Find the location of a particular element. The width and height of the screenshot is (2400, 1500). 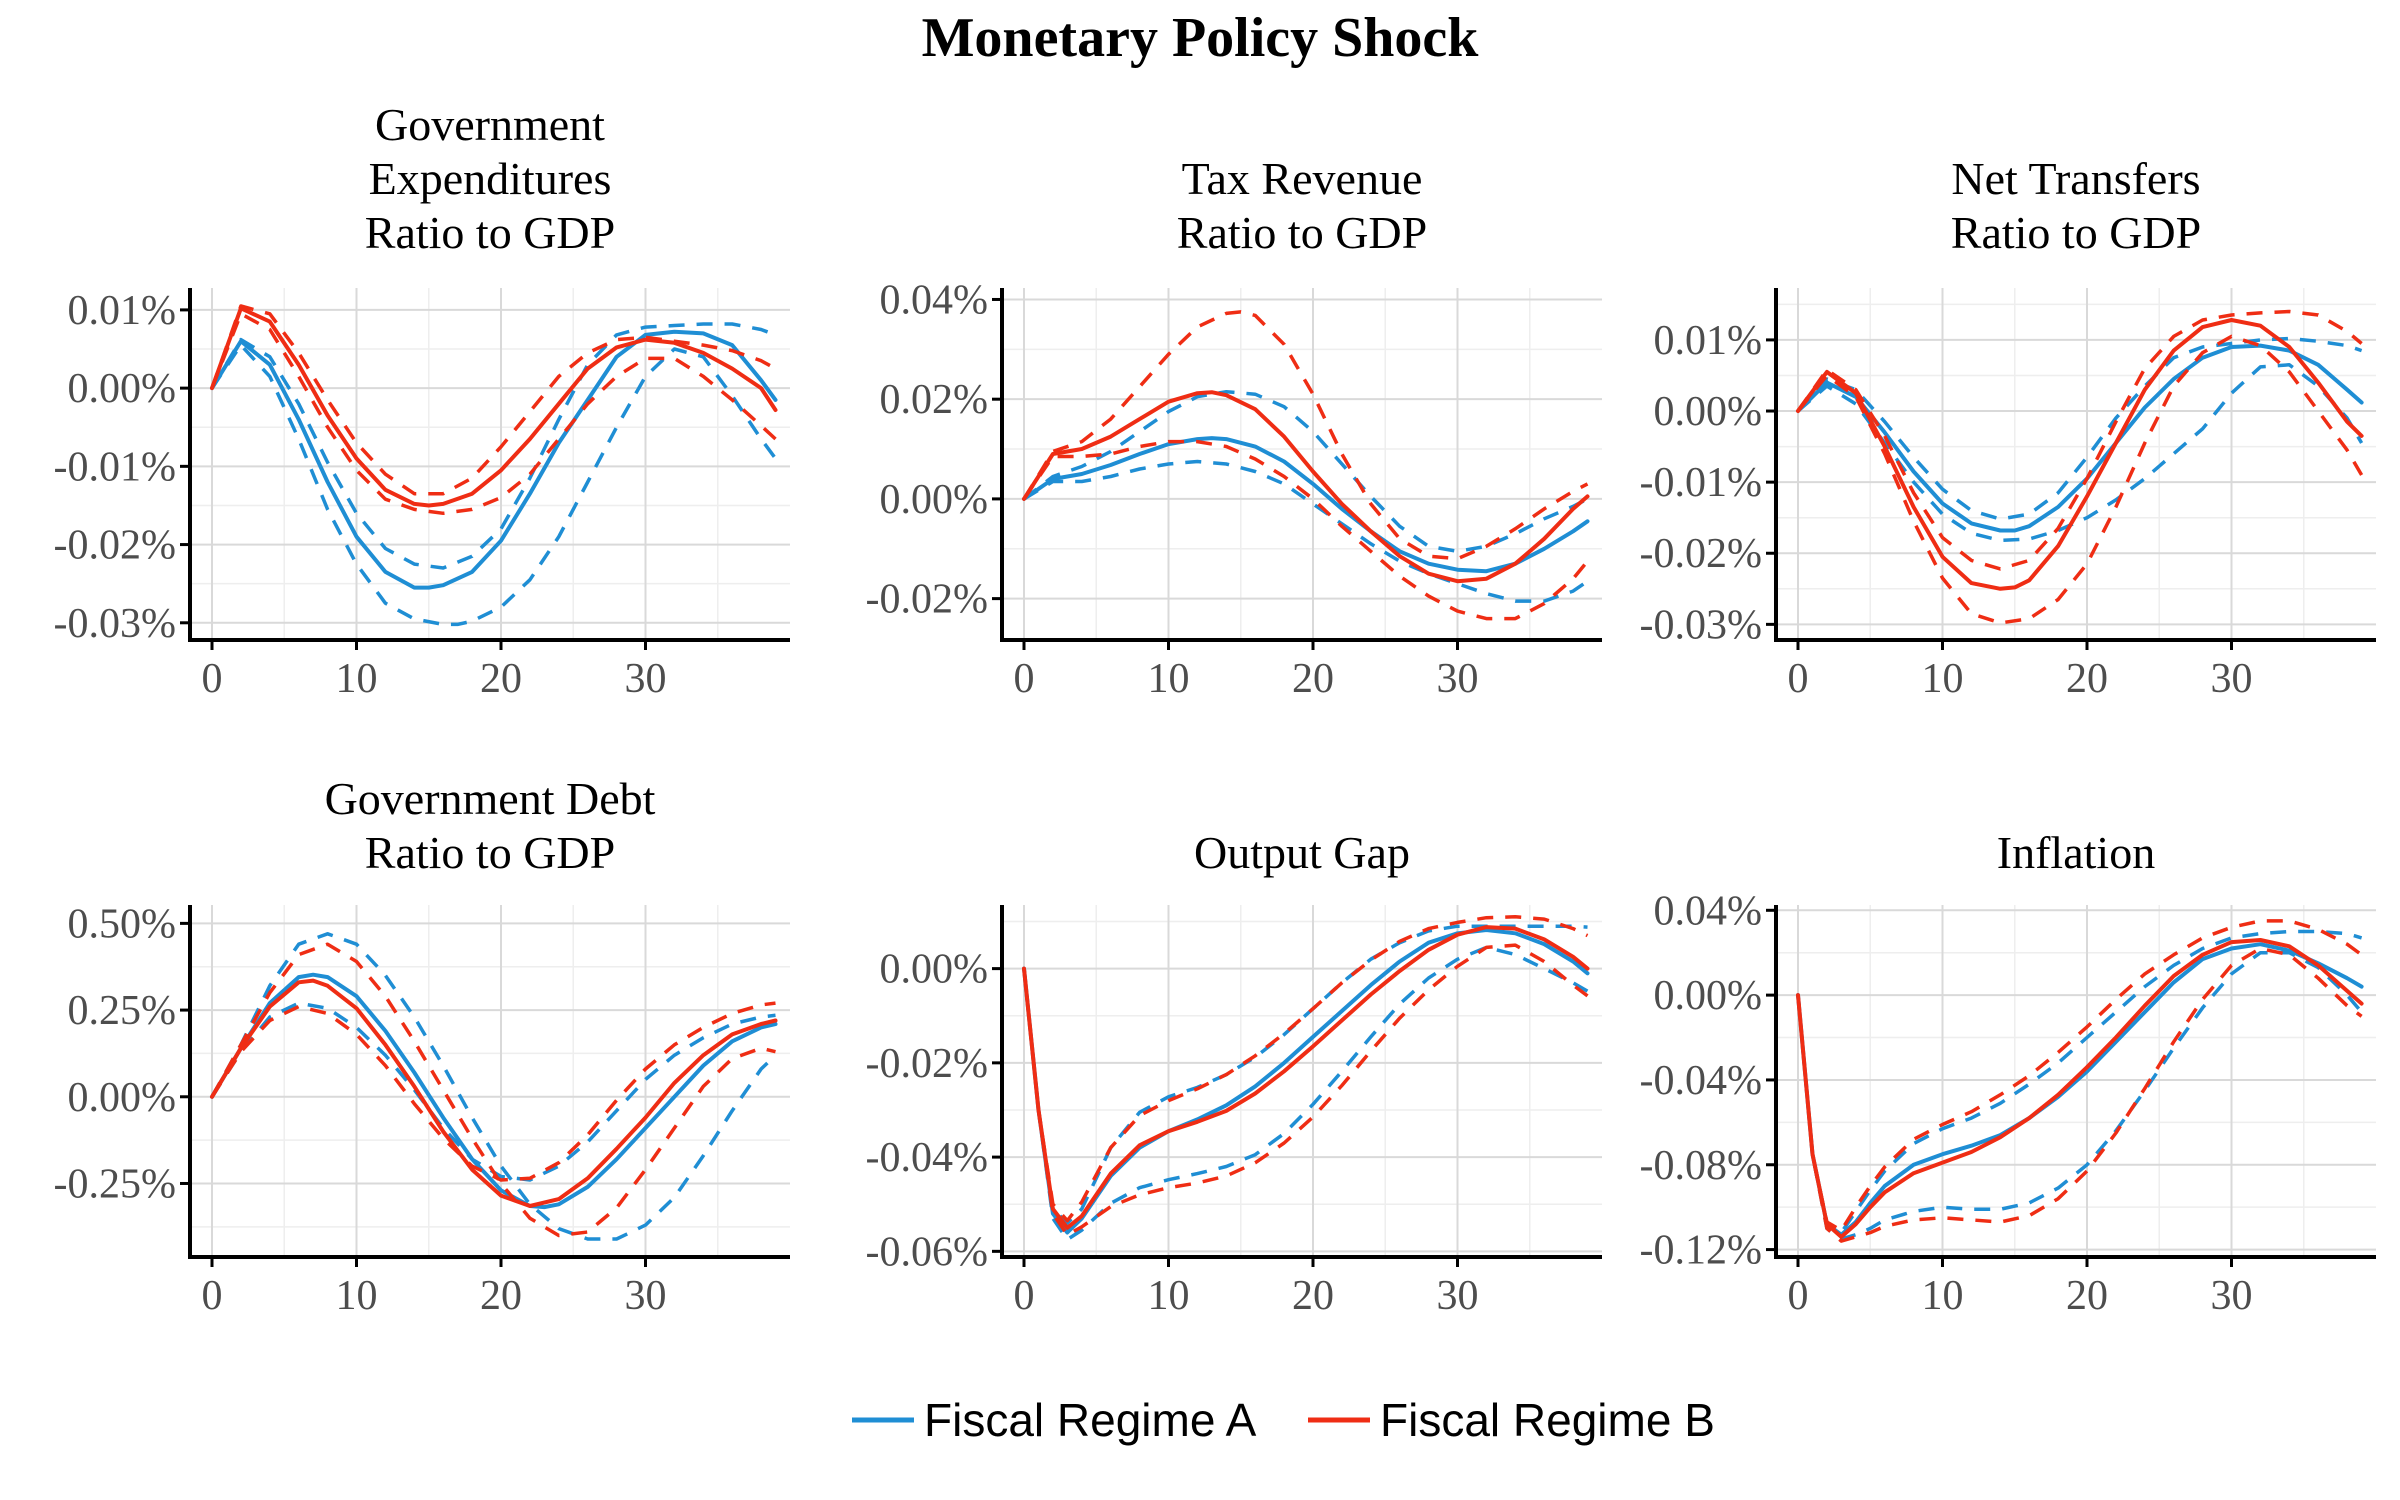

panel-title-line: Tax Revenue is located at coordinates (1302, 178).